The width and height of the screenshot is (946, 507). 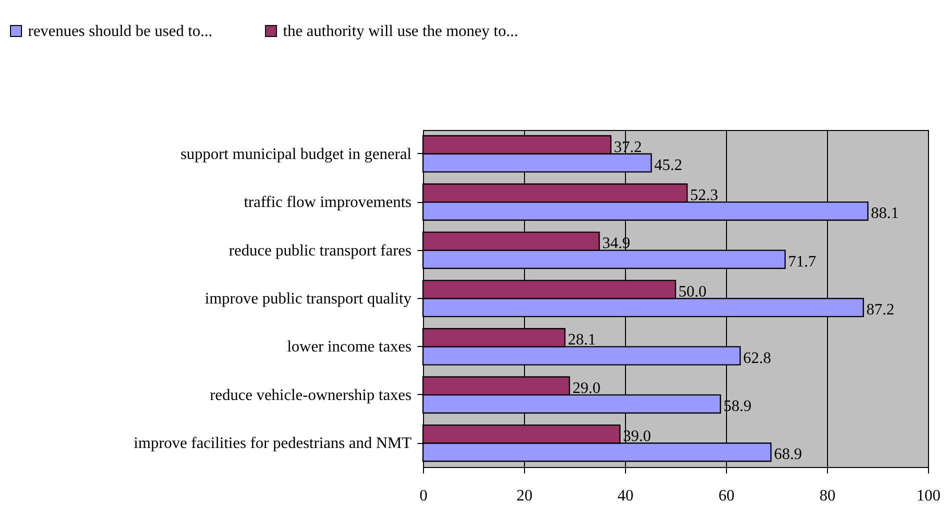 What do you see at coordinates (311, 395) in the screenshot?
I see `y-tick-label: reduce vehicle-ownership taxes` at bounding box center [311, 395].